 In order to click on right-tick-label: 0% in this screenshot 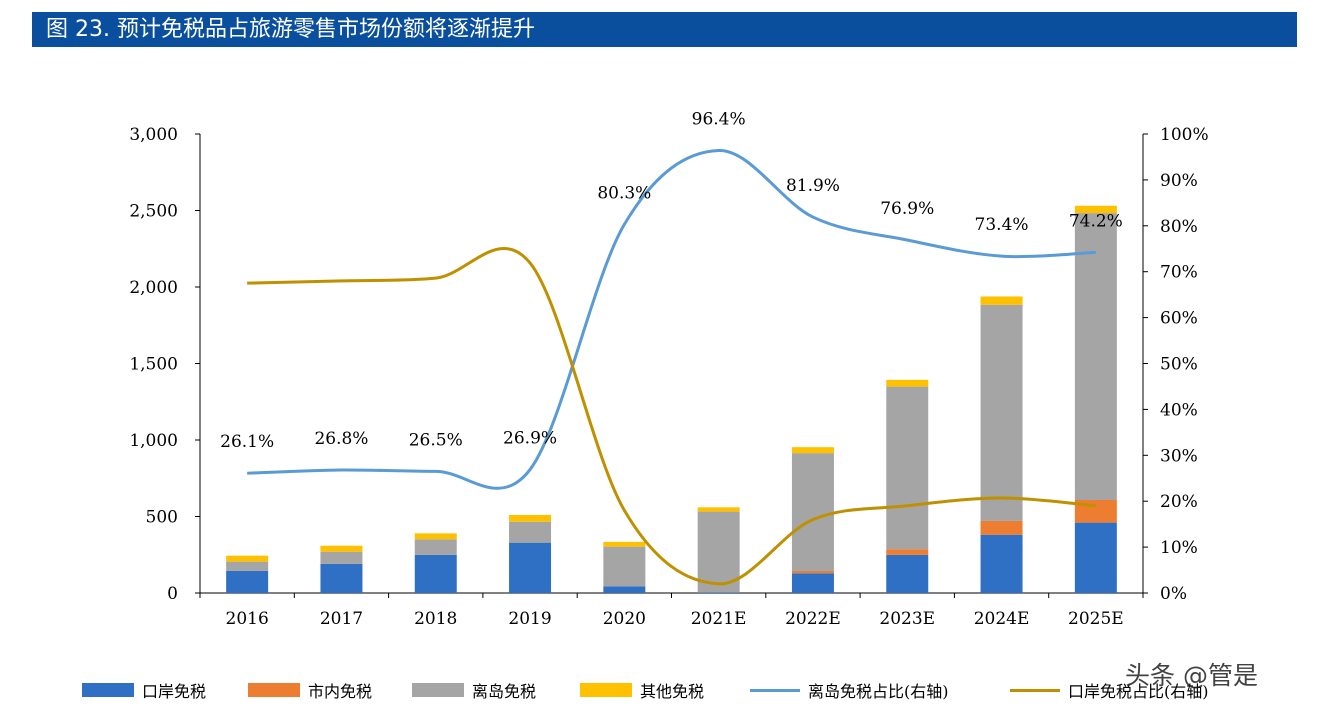, I will do `click(1173, 594)`.